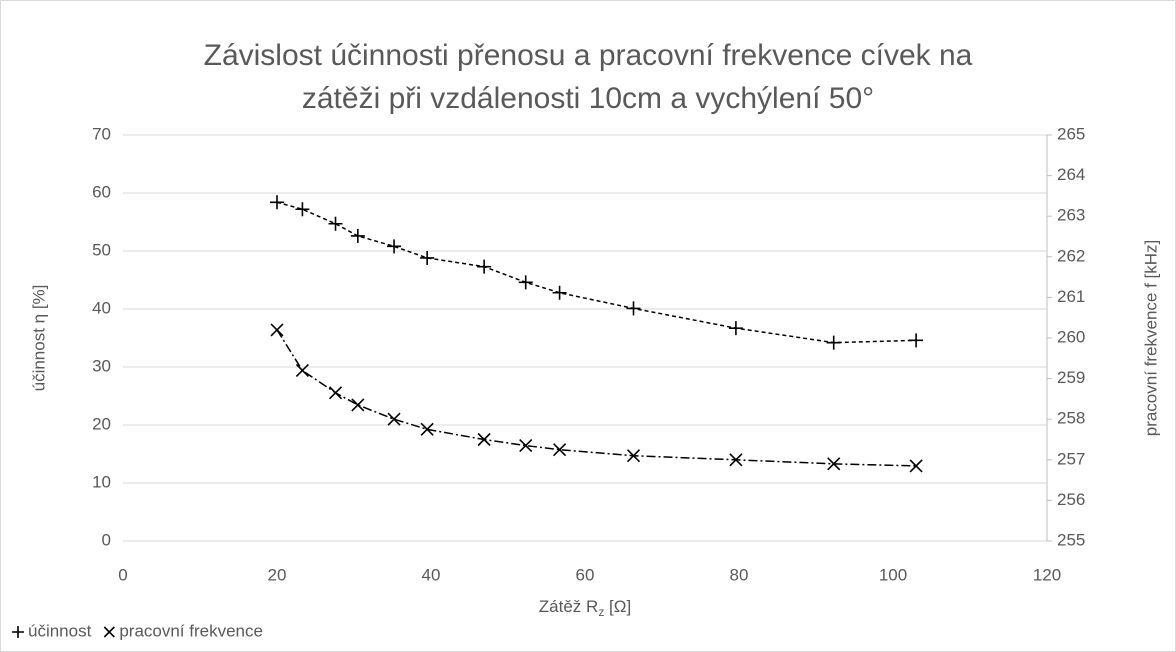 The width and height of the screenshot is (1176, 652). I want to click on y-tick-label: 20, so click(101, 423).